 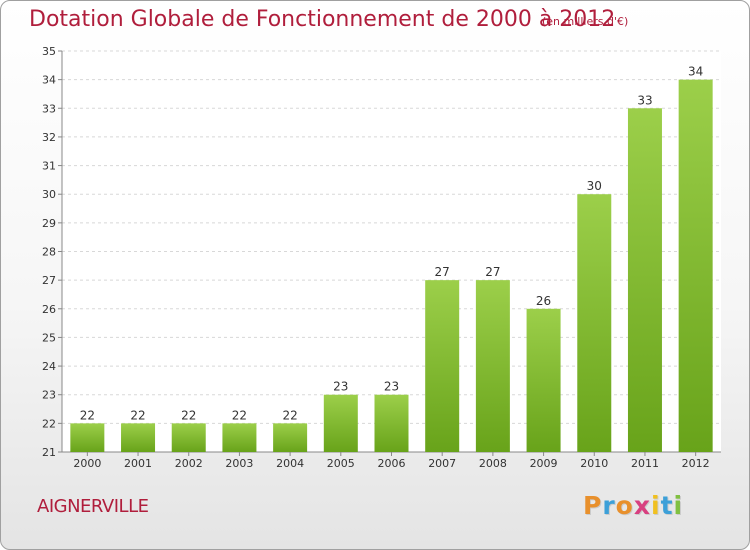 I want to click on y-tick-label: 35, so click(x=49, y=51).